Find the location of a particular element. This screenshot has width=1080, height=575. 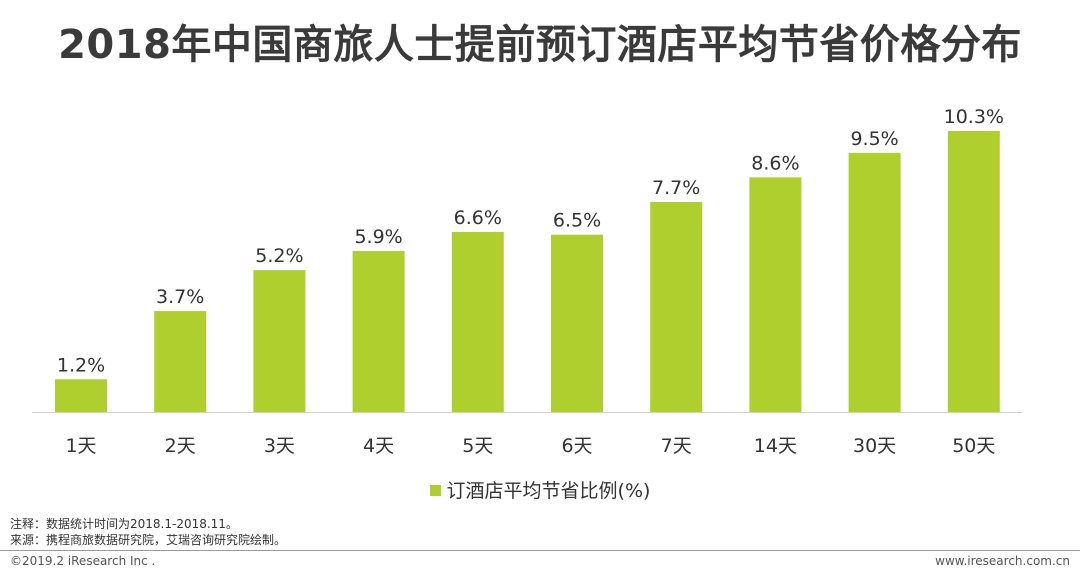

x-tick-label: 4天 is located at coordinates (378, 446).